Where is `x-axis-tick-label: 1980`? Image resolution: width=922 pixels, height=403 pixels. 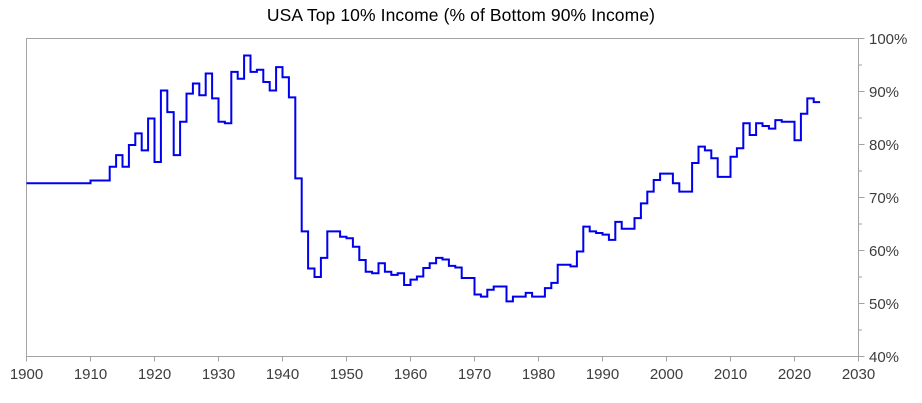 x-axis-tick-label: 1980 is located at coordinates (538, 374).